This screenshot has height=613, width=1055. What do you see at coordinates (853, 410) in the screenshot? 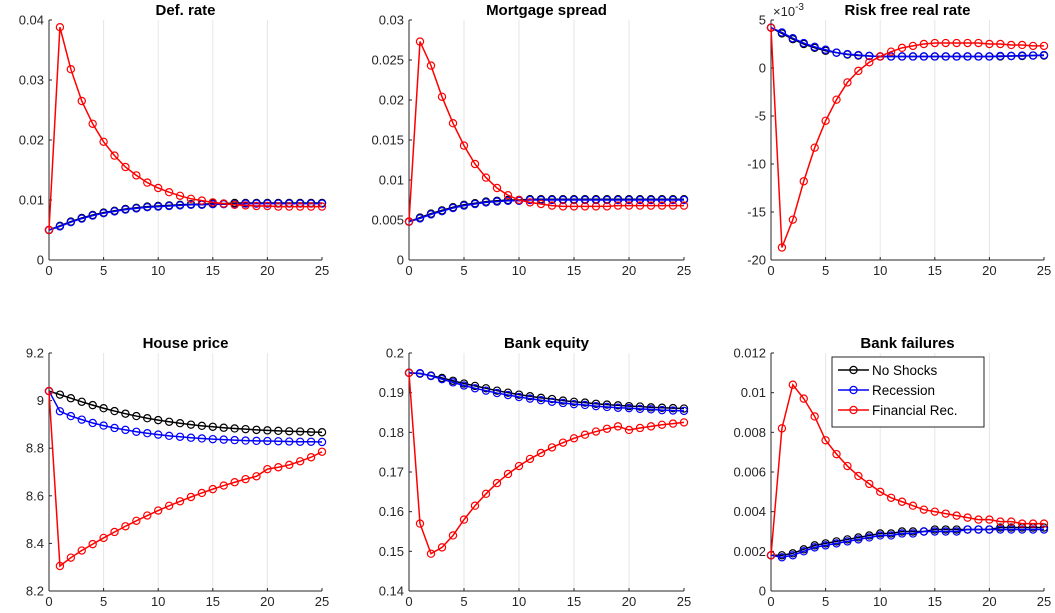
I see `legend-marker` at bounding box center [853, 410].